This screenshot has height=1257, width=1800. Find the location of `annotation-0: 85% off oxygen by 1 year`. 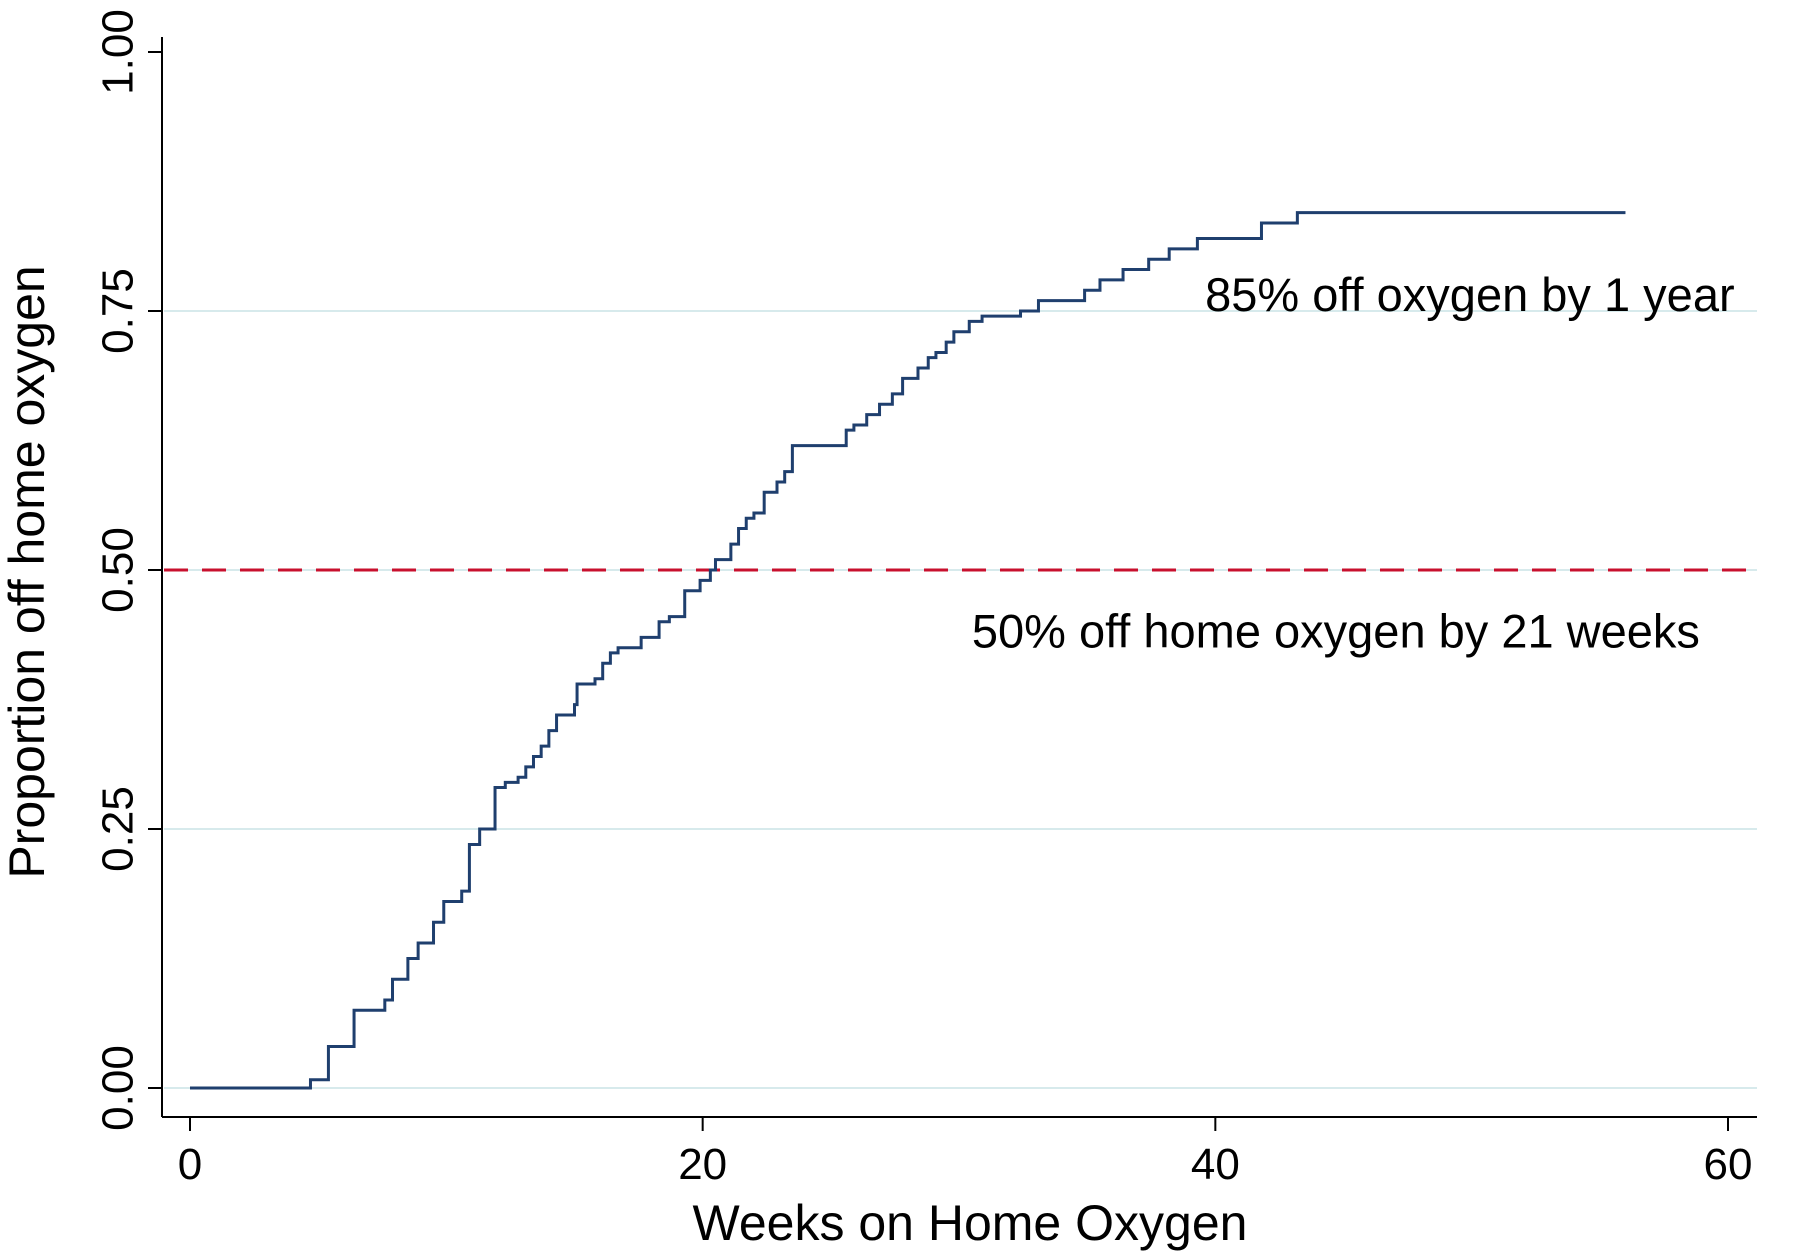

annotation-0: 85% off oxygen by 1 year is located at coordinates (1470, 294).